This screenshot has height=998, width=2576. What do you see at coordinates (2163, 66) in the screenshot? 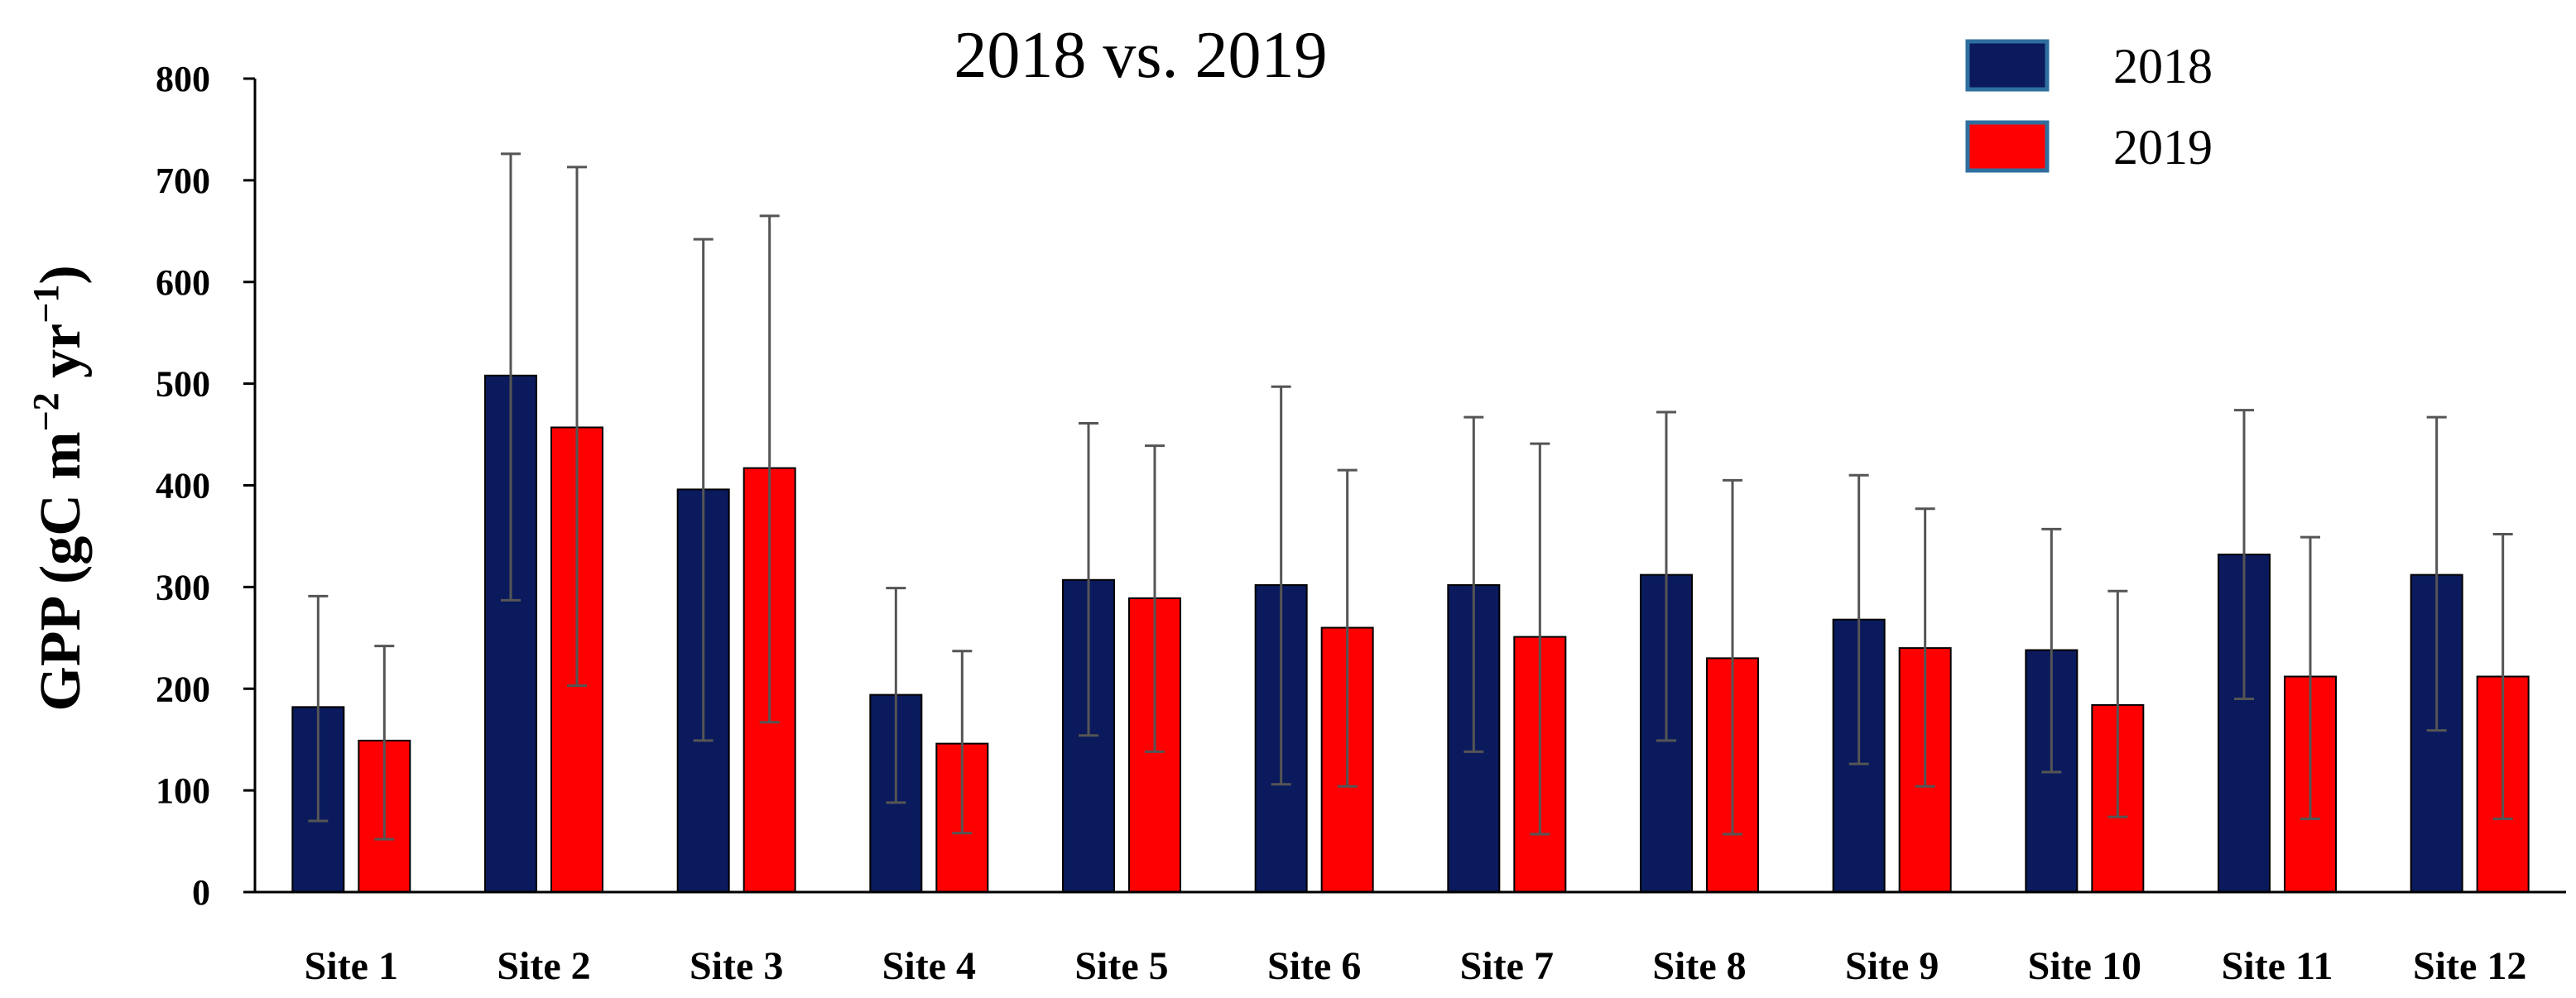
I see `legend-label-2018: 2018` at bounding box center [2163, 66].